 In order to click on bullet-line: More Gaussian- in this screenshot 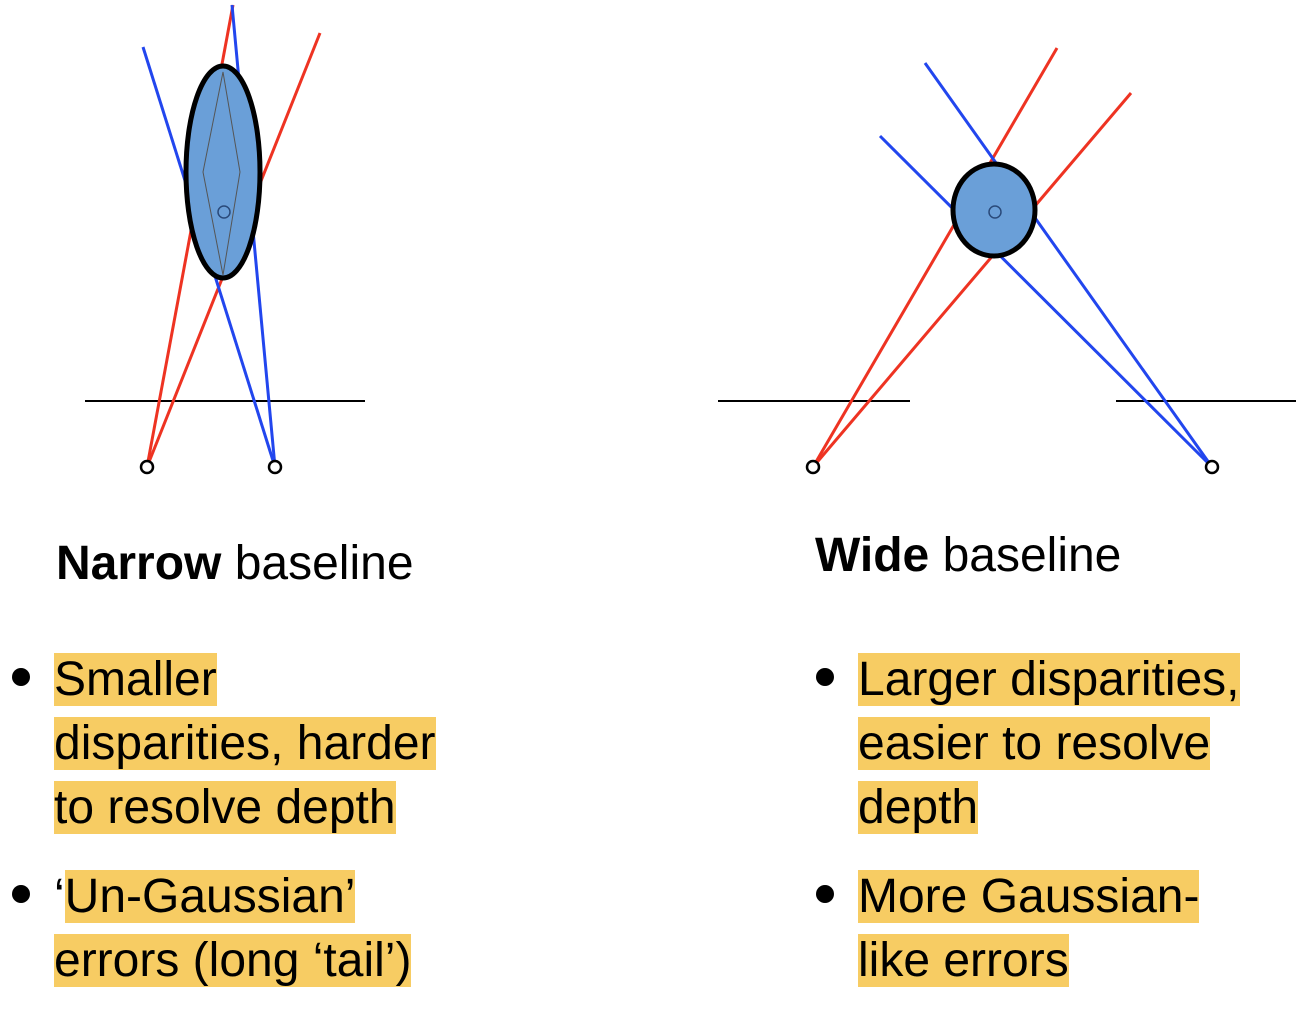, I will do `click(1029, 897)`.